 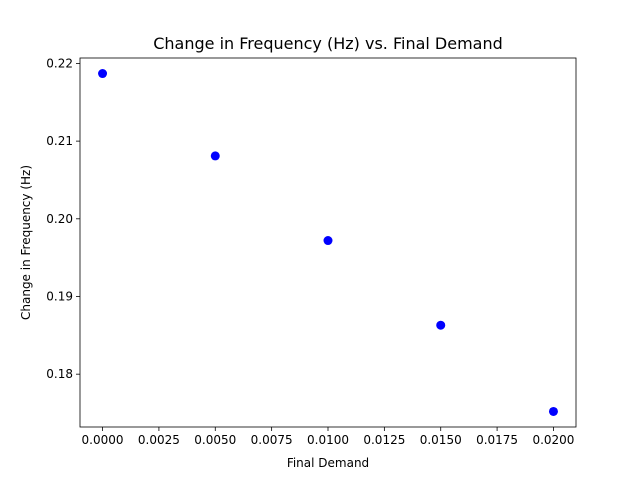 What do you see at coordinates (272, 440) in the screenshot?
I see `x-tick-label: 0.0075` at bounding box center [272, 440].